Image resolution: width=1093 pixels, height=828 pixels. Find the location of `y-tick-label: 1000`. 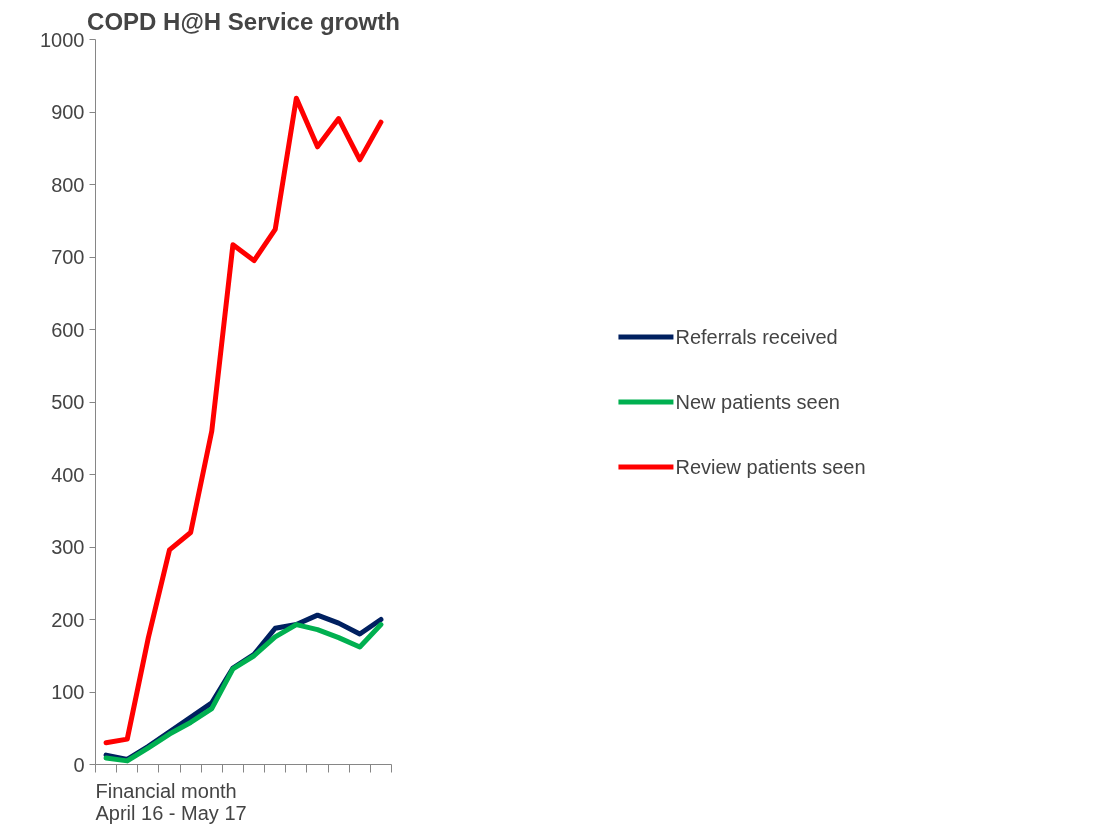

y-tick-label: 1000 is located at coordinates (62, 39).